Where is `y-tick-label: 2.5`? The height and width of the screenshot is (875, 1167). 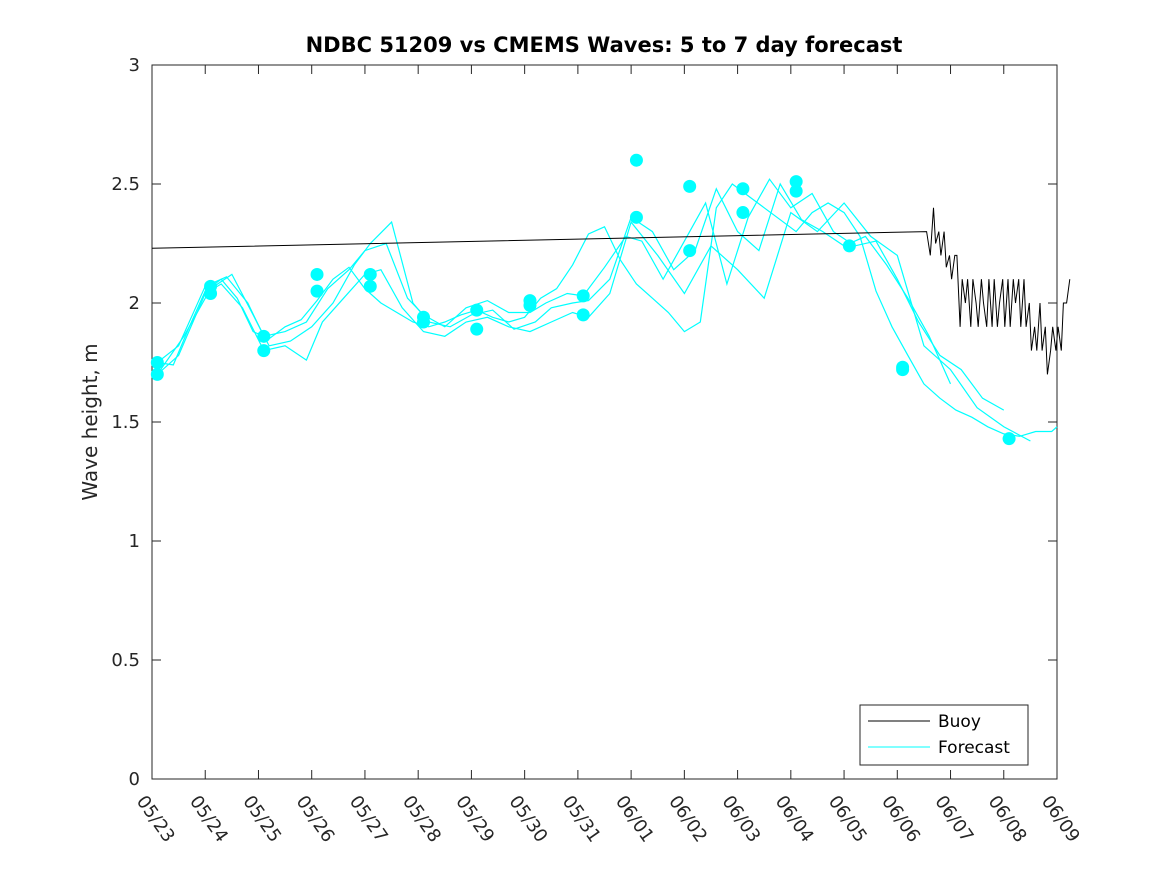 y-tick-label: 2.5 is located at coordinates (125, 184).